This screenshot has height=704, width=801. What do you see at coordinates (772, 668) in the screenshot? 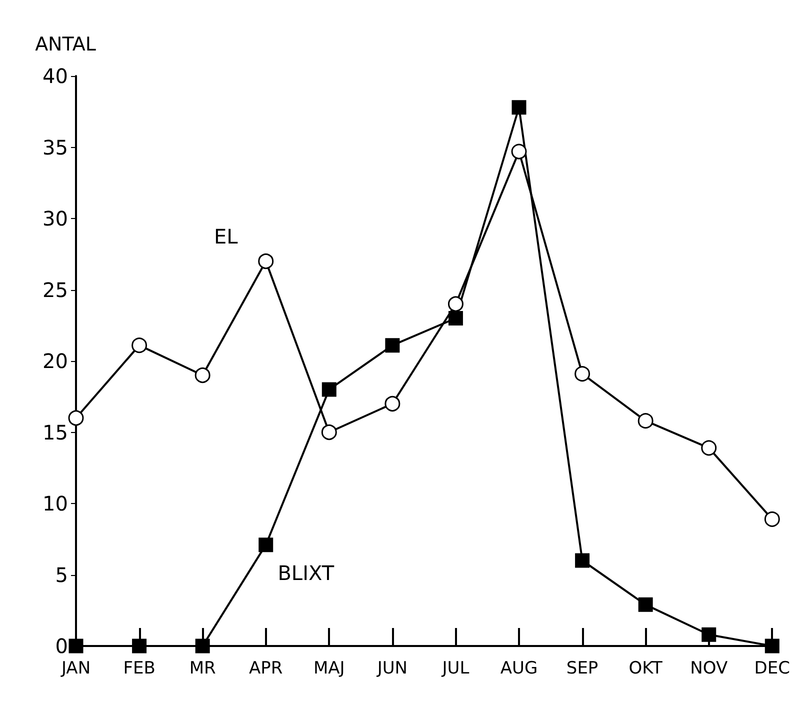
I see `x-tick-label: DEC` at bounding box center [772, 668].